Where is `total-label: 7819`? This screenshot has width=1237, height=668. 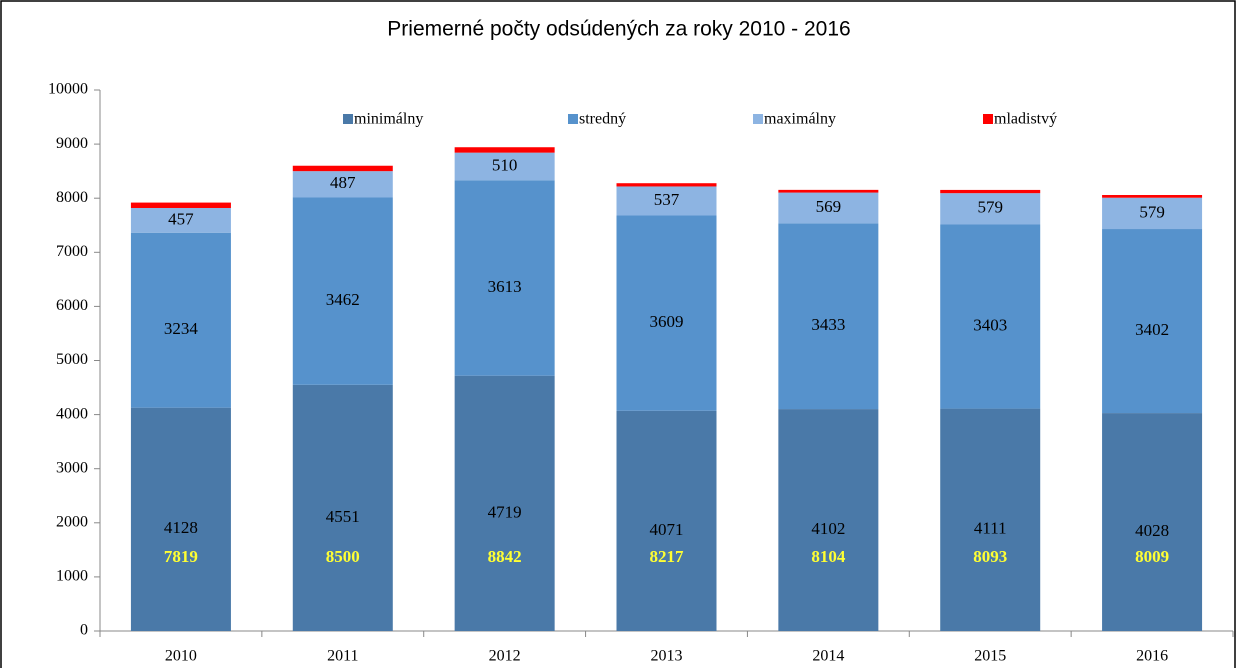 total-label: 7819 is located at coordinates (181, 556).